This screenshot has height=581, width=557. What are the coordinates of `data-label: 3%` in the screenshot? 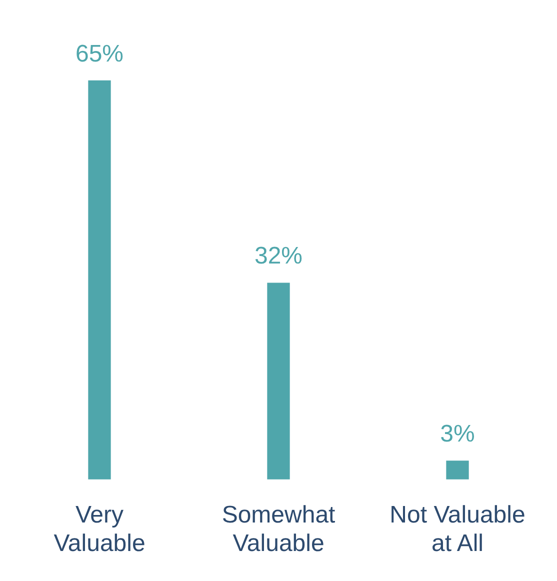 It's located at (457, 434).